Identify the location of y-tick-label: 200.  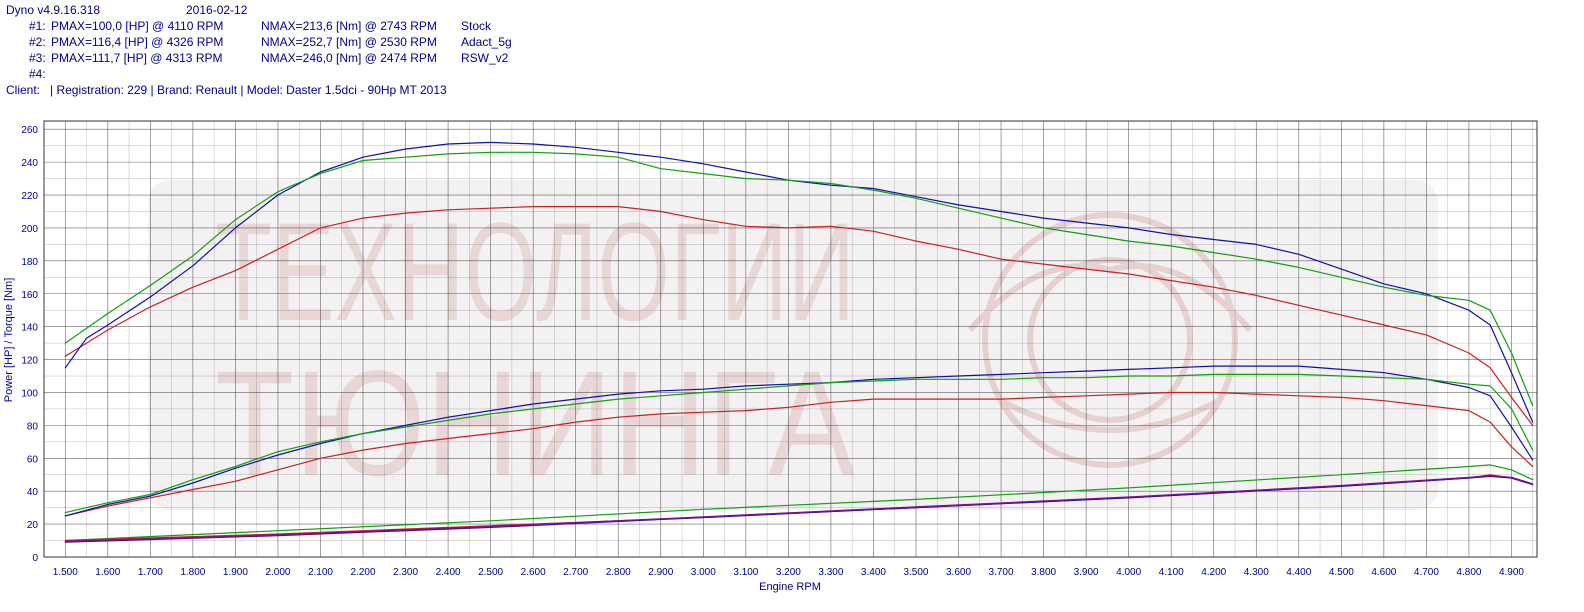
(29, 229).